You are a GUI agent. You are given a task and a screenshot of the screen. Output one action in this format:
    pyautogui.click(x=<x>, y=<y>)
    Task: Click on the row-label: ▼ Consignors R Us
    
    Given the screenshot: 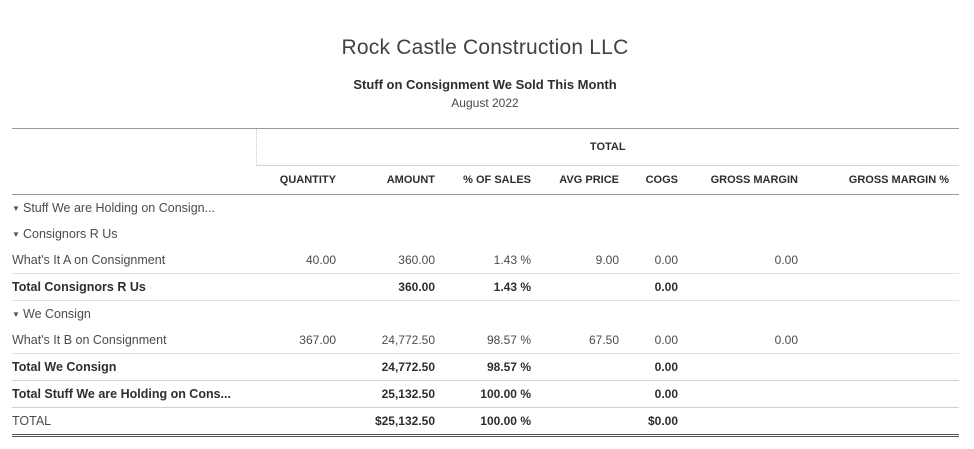 What is the action you would take?
    pyautogui.click(x=65, y=234)
    